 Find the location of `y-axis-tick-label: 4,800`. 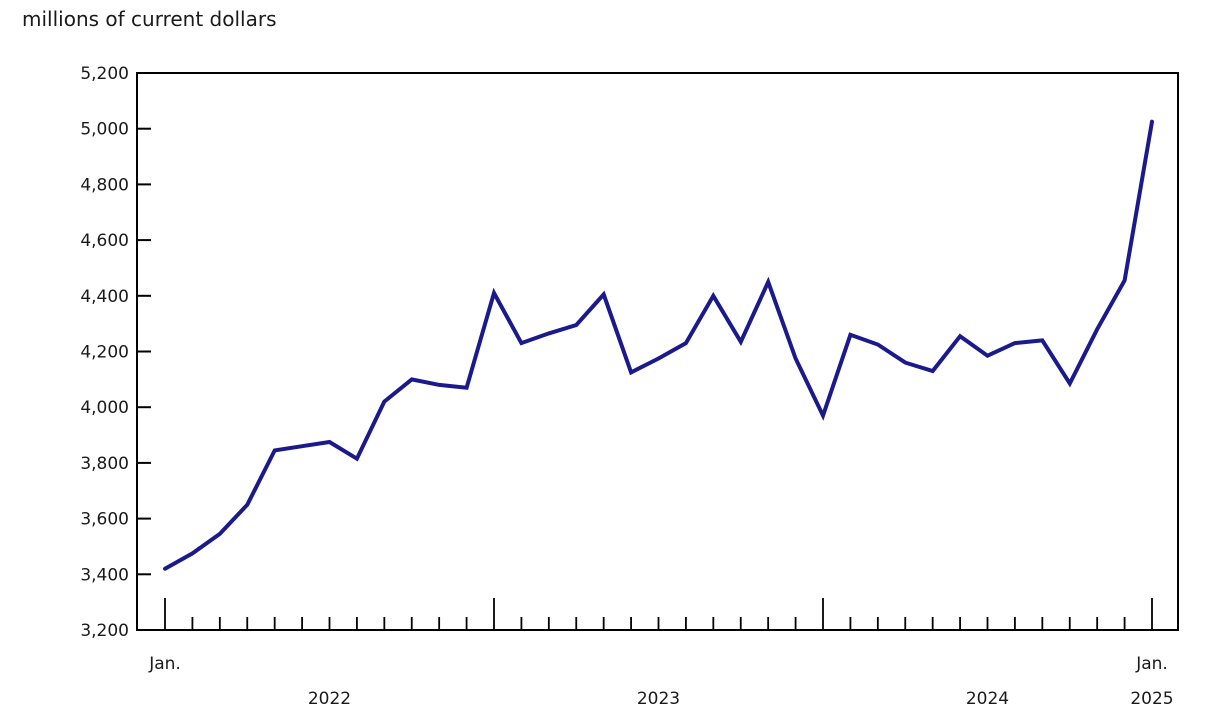

y-axis-tick-label: 4,800 is located at coordinates (104, 185).